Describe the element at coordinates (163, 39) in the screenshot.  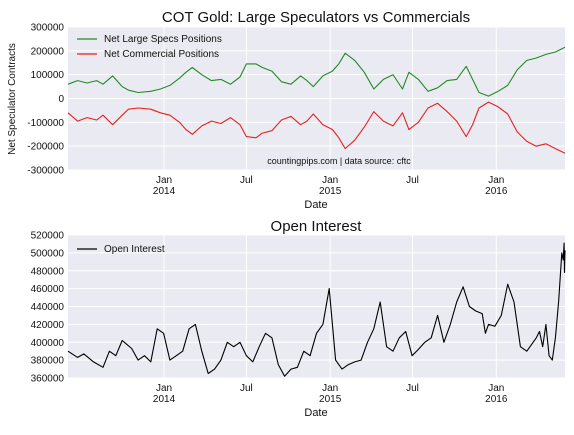
I see `legend-label-specs: Net Large Specs Positions` at that location.